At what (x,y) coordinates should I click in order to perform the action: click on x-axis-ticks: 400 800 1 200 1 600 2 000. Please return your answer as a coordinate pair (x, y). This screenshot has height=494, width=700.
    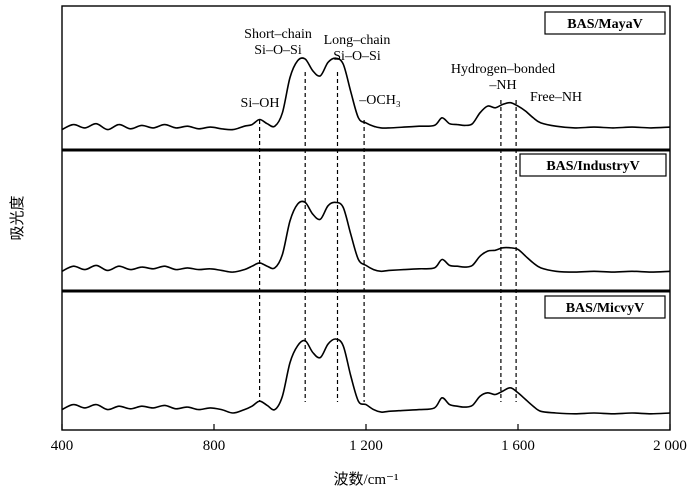
    Looking at the image, I should click on (369, 439).